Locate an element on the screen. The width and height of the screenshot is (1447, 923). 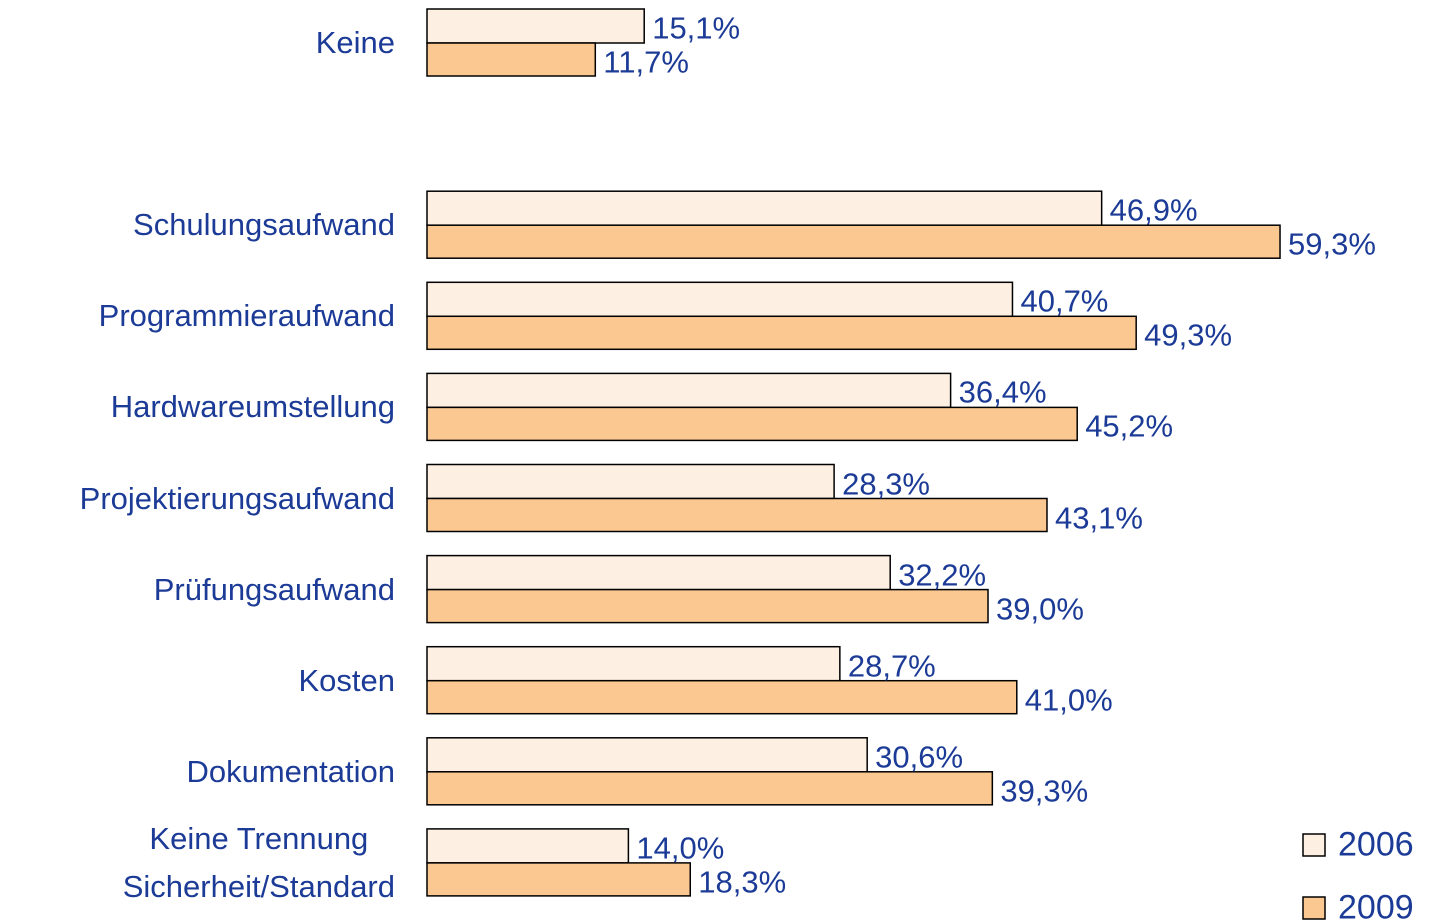
value-label: 39,0% is located at coordinates (1040, 609).